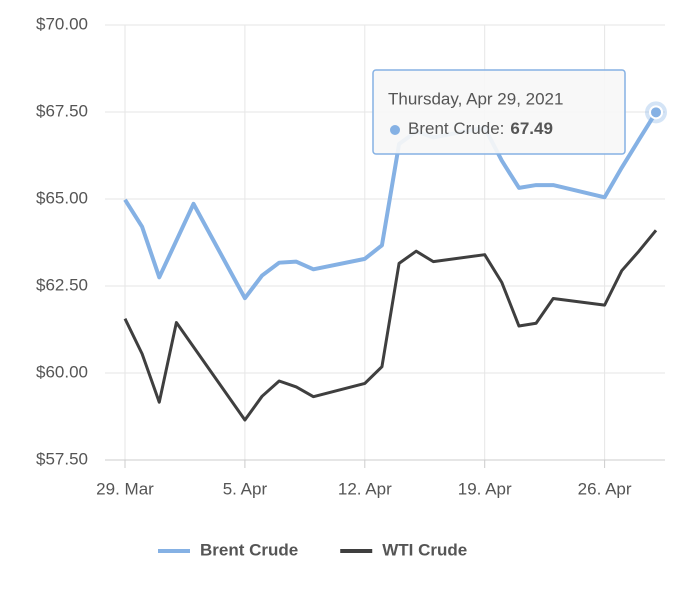 The height and width of the screenshot is (589, 700). I want to click on tooltip-title: Thursday, Apr 29, 2021, so click(475, 98).